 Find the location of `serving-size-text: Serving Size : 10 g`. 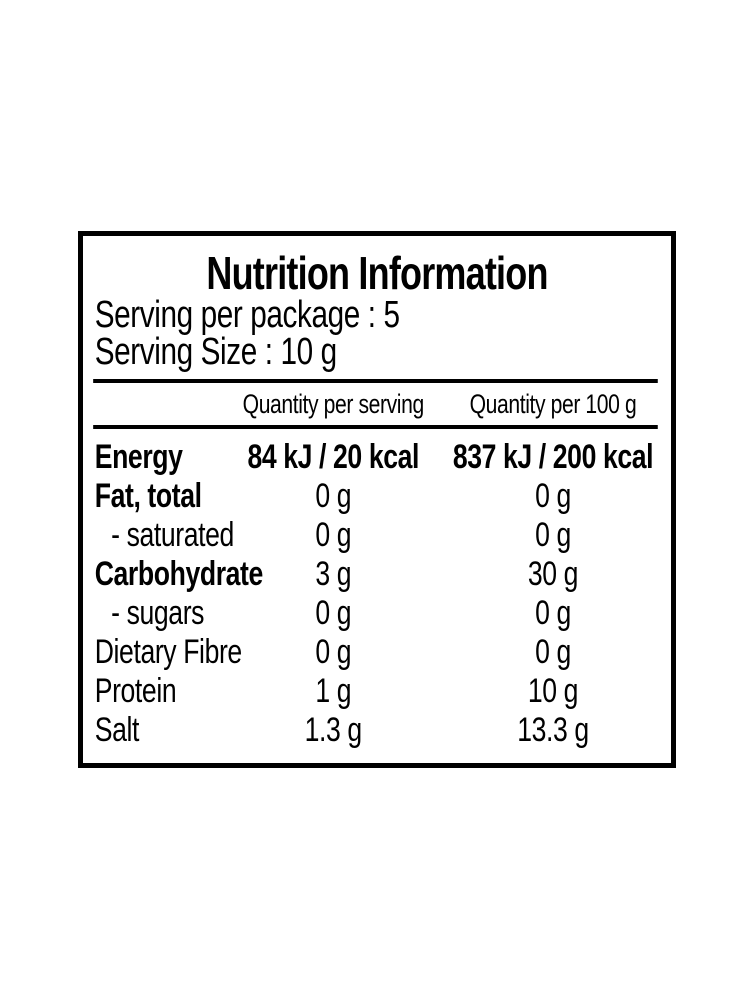

serving-size-text: Serving Size : 10 g is located at coordinates (215, 352).